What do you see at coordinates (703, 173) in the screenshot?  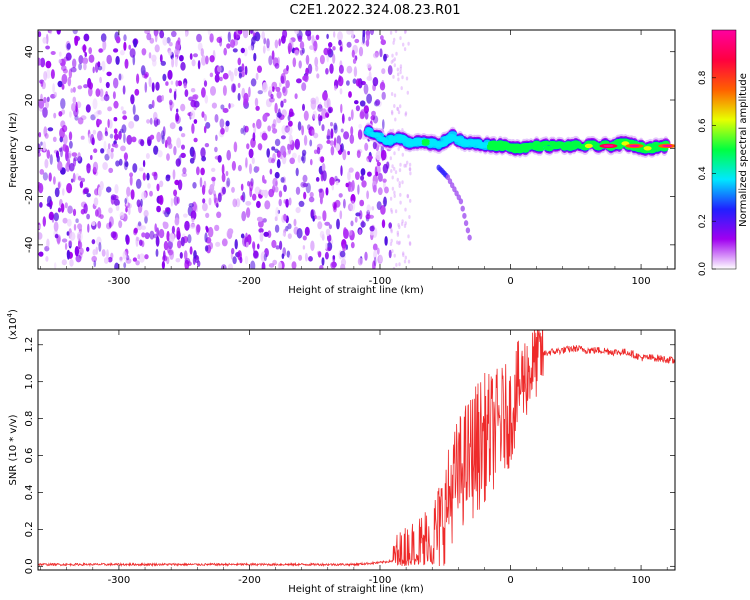 I see `colorbar-tick-label: 0.4` at bounding box center [703, 173].